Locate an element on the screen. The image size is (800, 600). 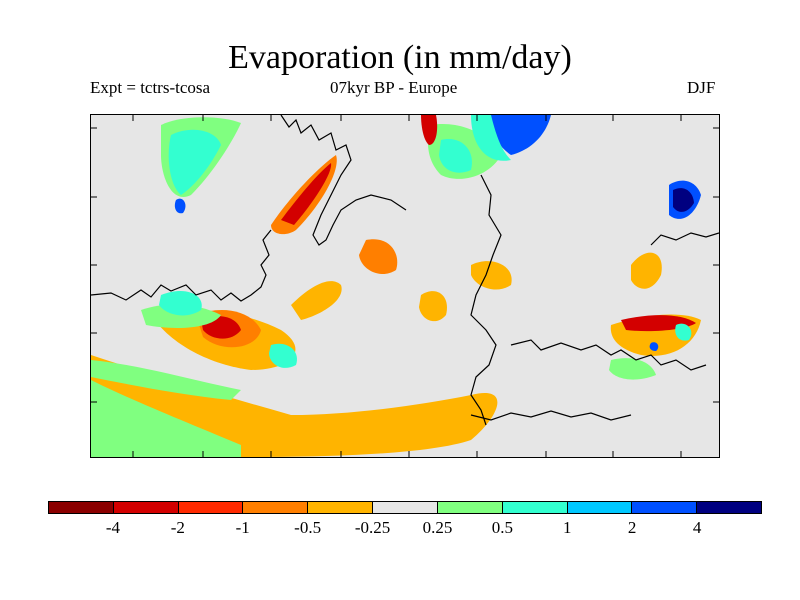
coastline-east is located at coordinates (684, 239).